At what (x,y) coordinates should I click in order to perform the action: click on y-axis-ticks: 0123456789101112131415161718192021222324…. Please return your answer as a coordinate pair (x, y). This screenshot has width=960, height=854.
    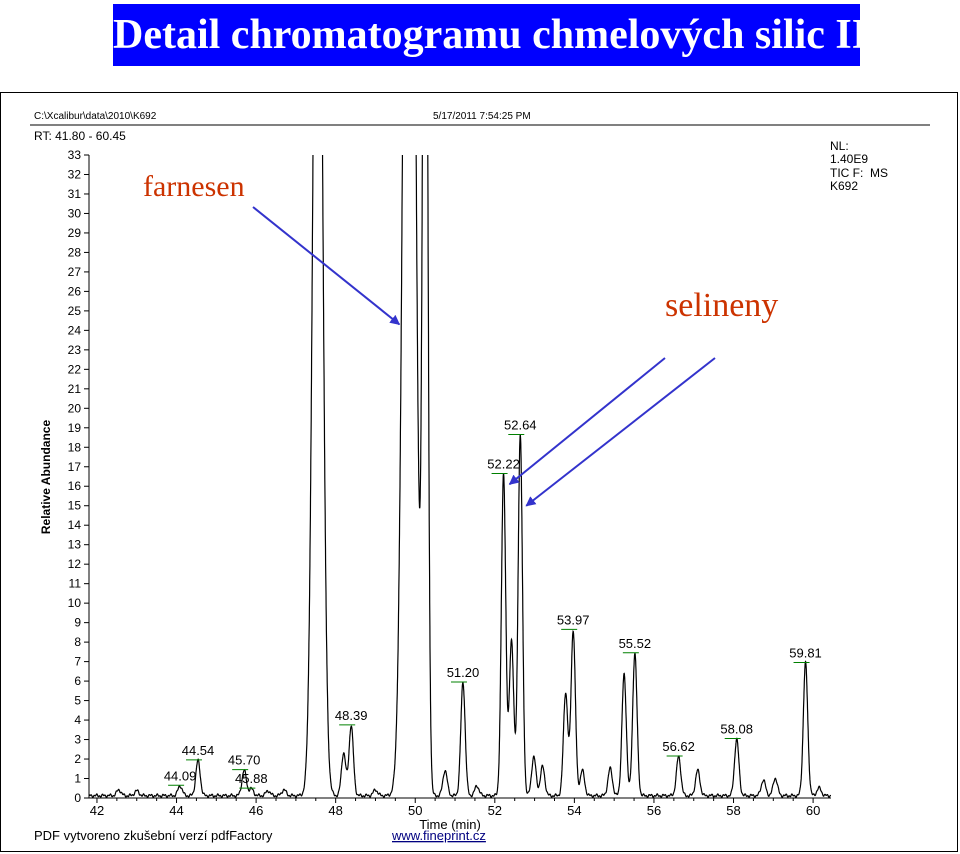
    Looking at the image, I should click on (79, 476).